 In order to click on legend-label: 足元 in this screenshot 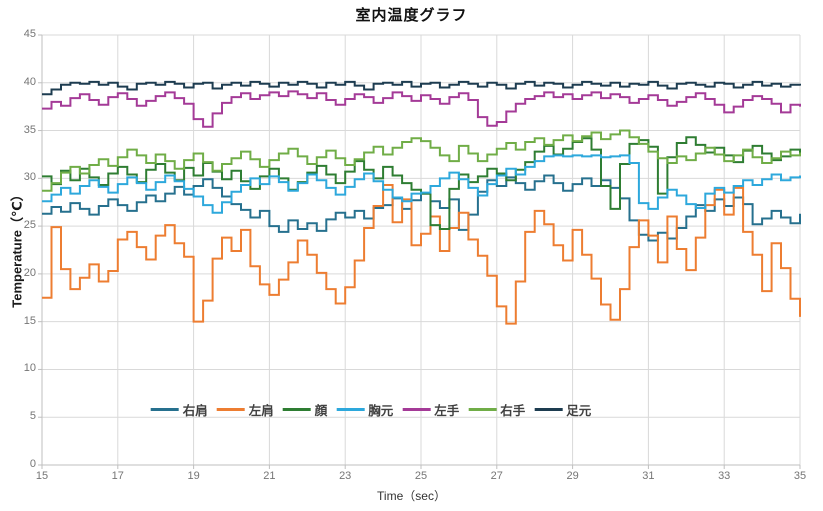, I will do `click(579, 411)`.